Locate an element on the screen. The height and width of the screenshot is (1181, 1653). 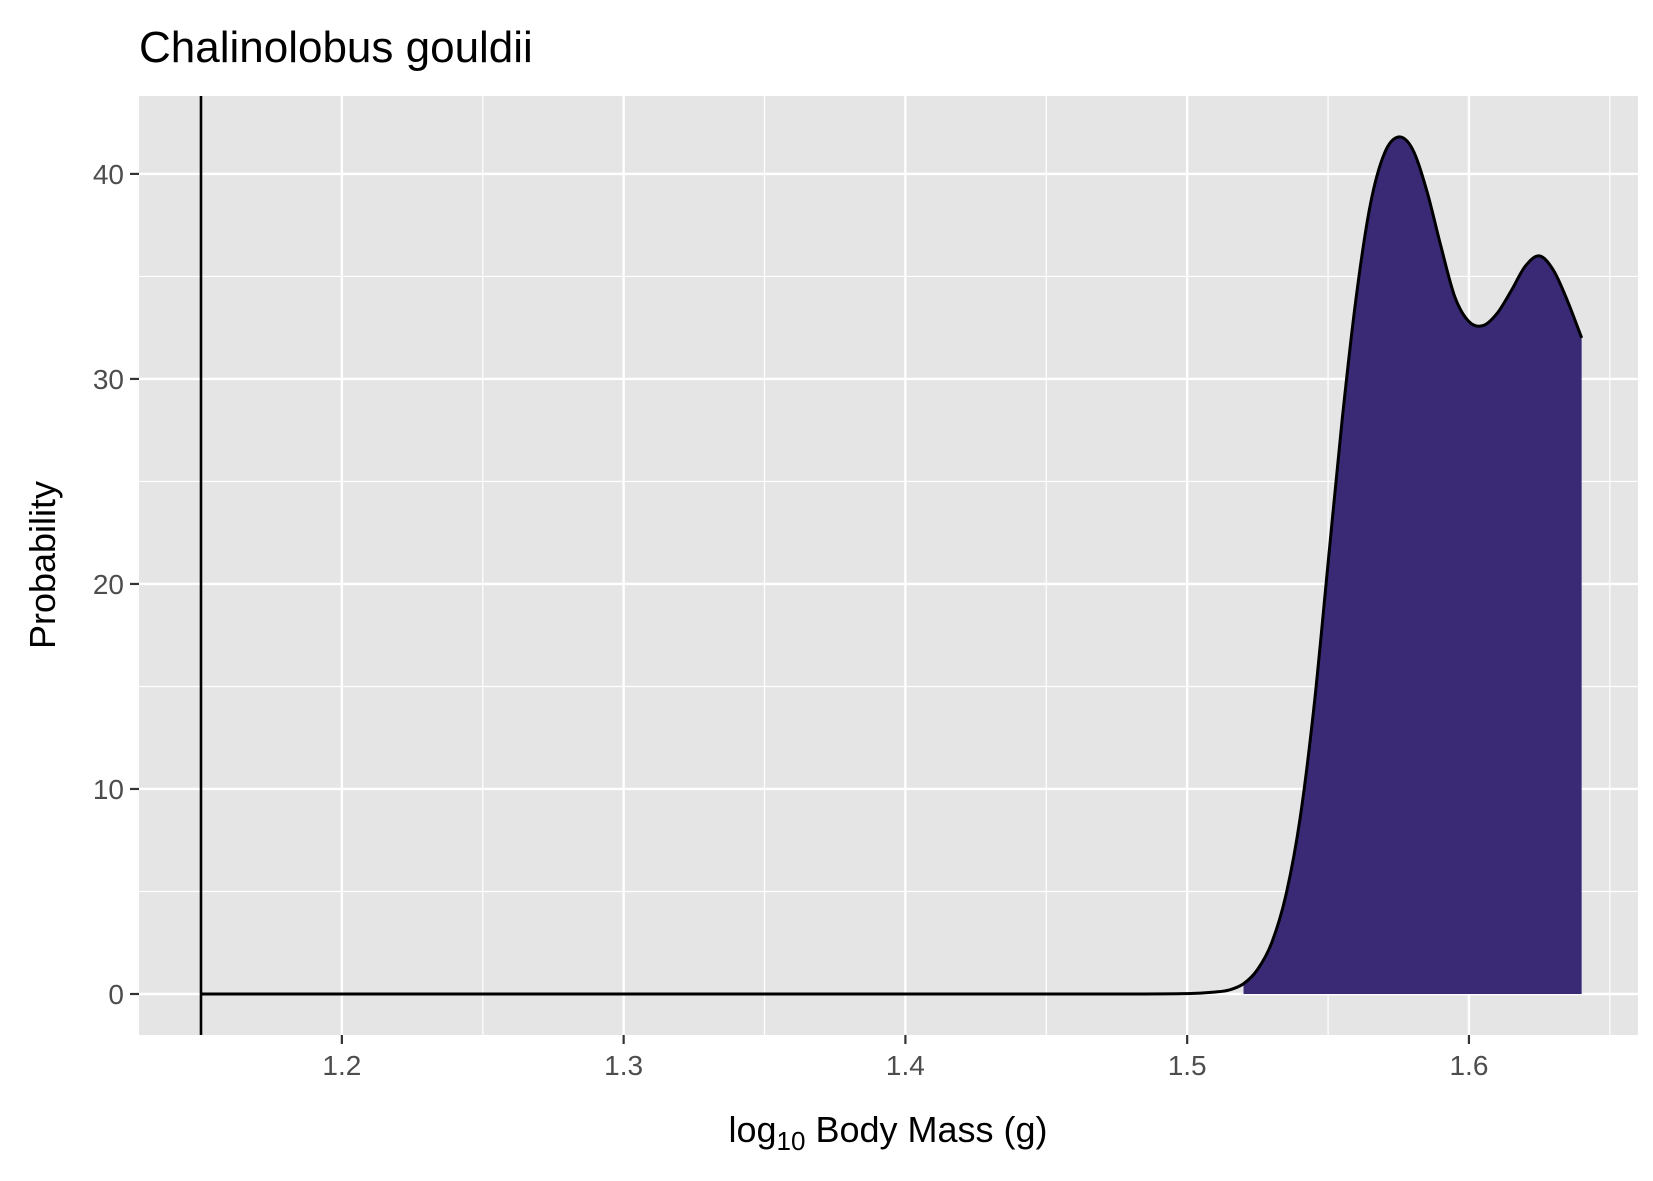
density-fill-area is located at coordinates (1412, 565).